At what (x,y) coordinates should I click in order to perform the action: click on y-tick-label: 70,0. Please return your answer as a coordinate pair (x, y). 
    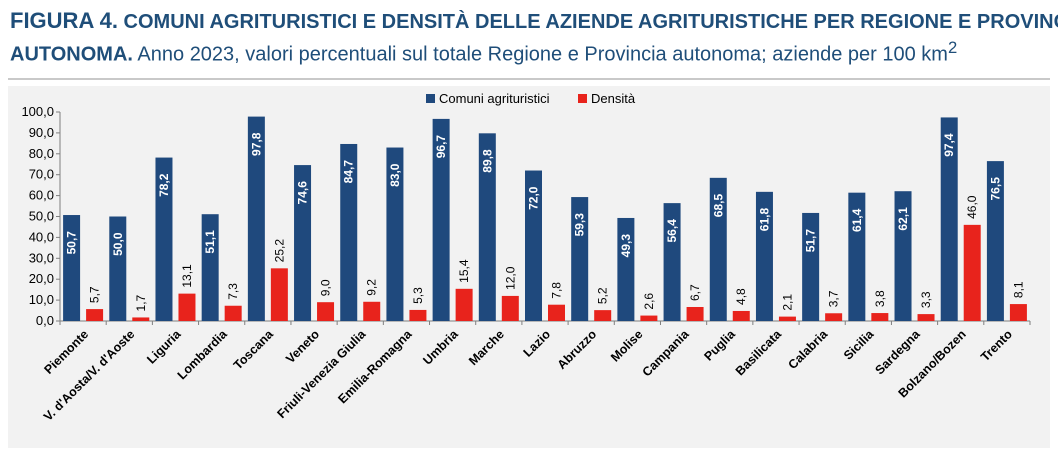
    Looking at the image, I should click on (41, 174).